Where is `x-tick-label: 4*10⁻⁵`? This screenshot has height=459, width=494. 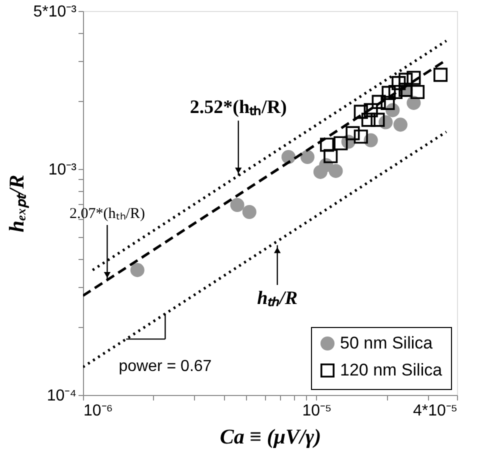
x-tick-label: 4*10⁻⁵ is located at coordinates (435, 411).